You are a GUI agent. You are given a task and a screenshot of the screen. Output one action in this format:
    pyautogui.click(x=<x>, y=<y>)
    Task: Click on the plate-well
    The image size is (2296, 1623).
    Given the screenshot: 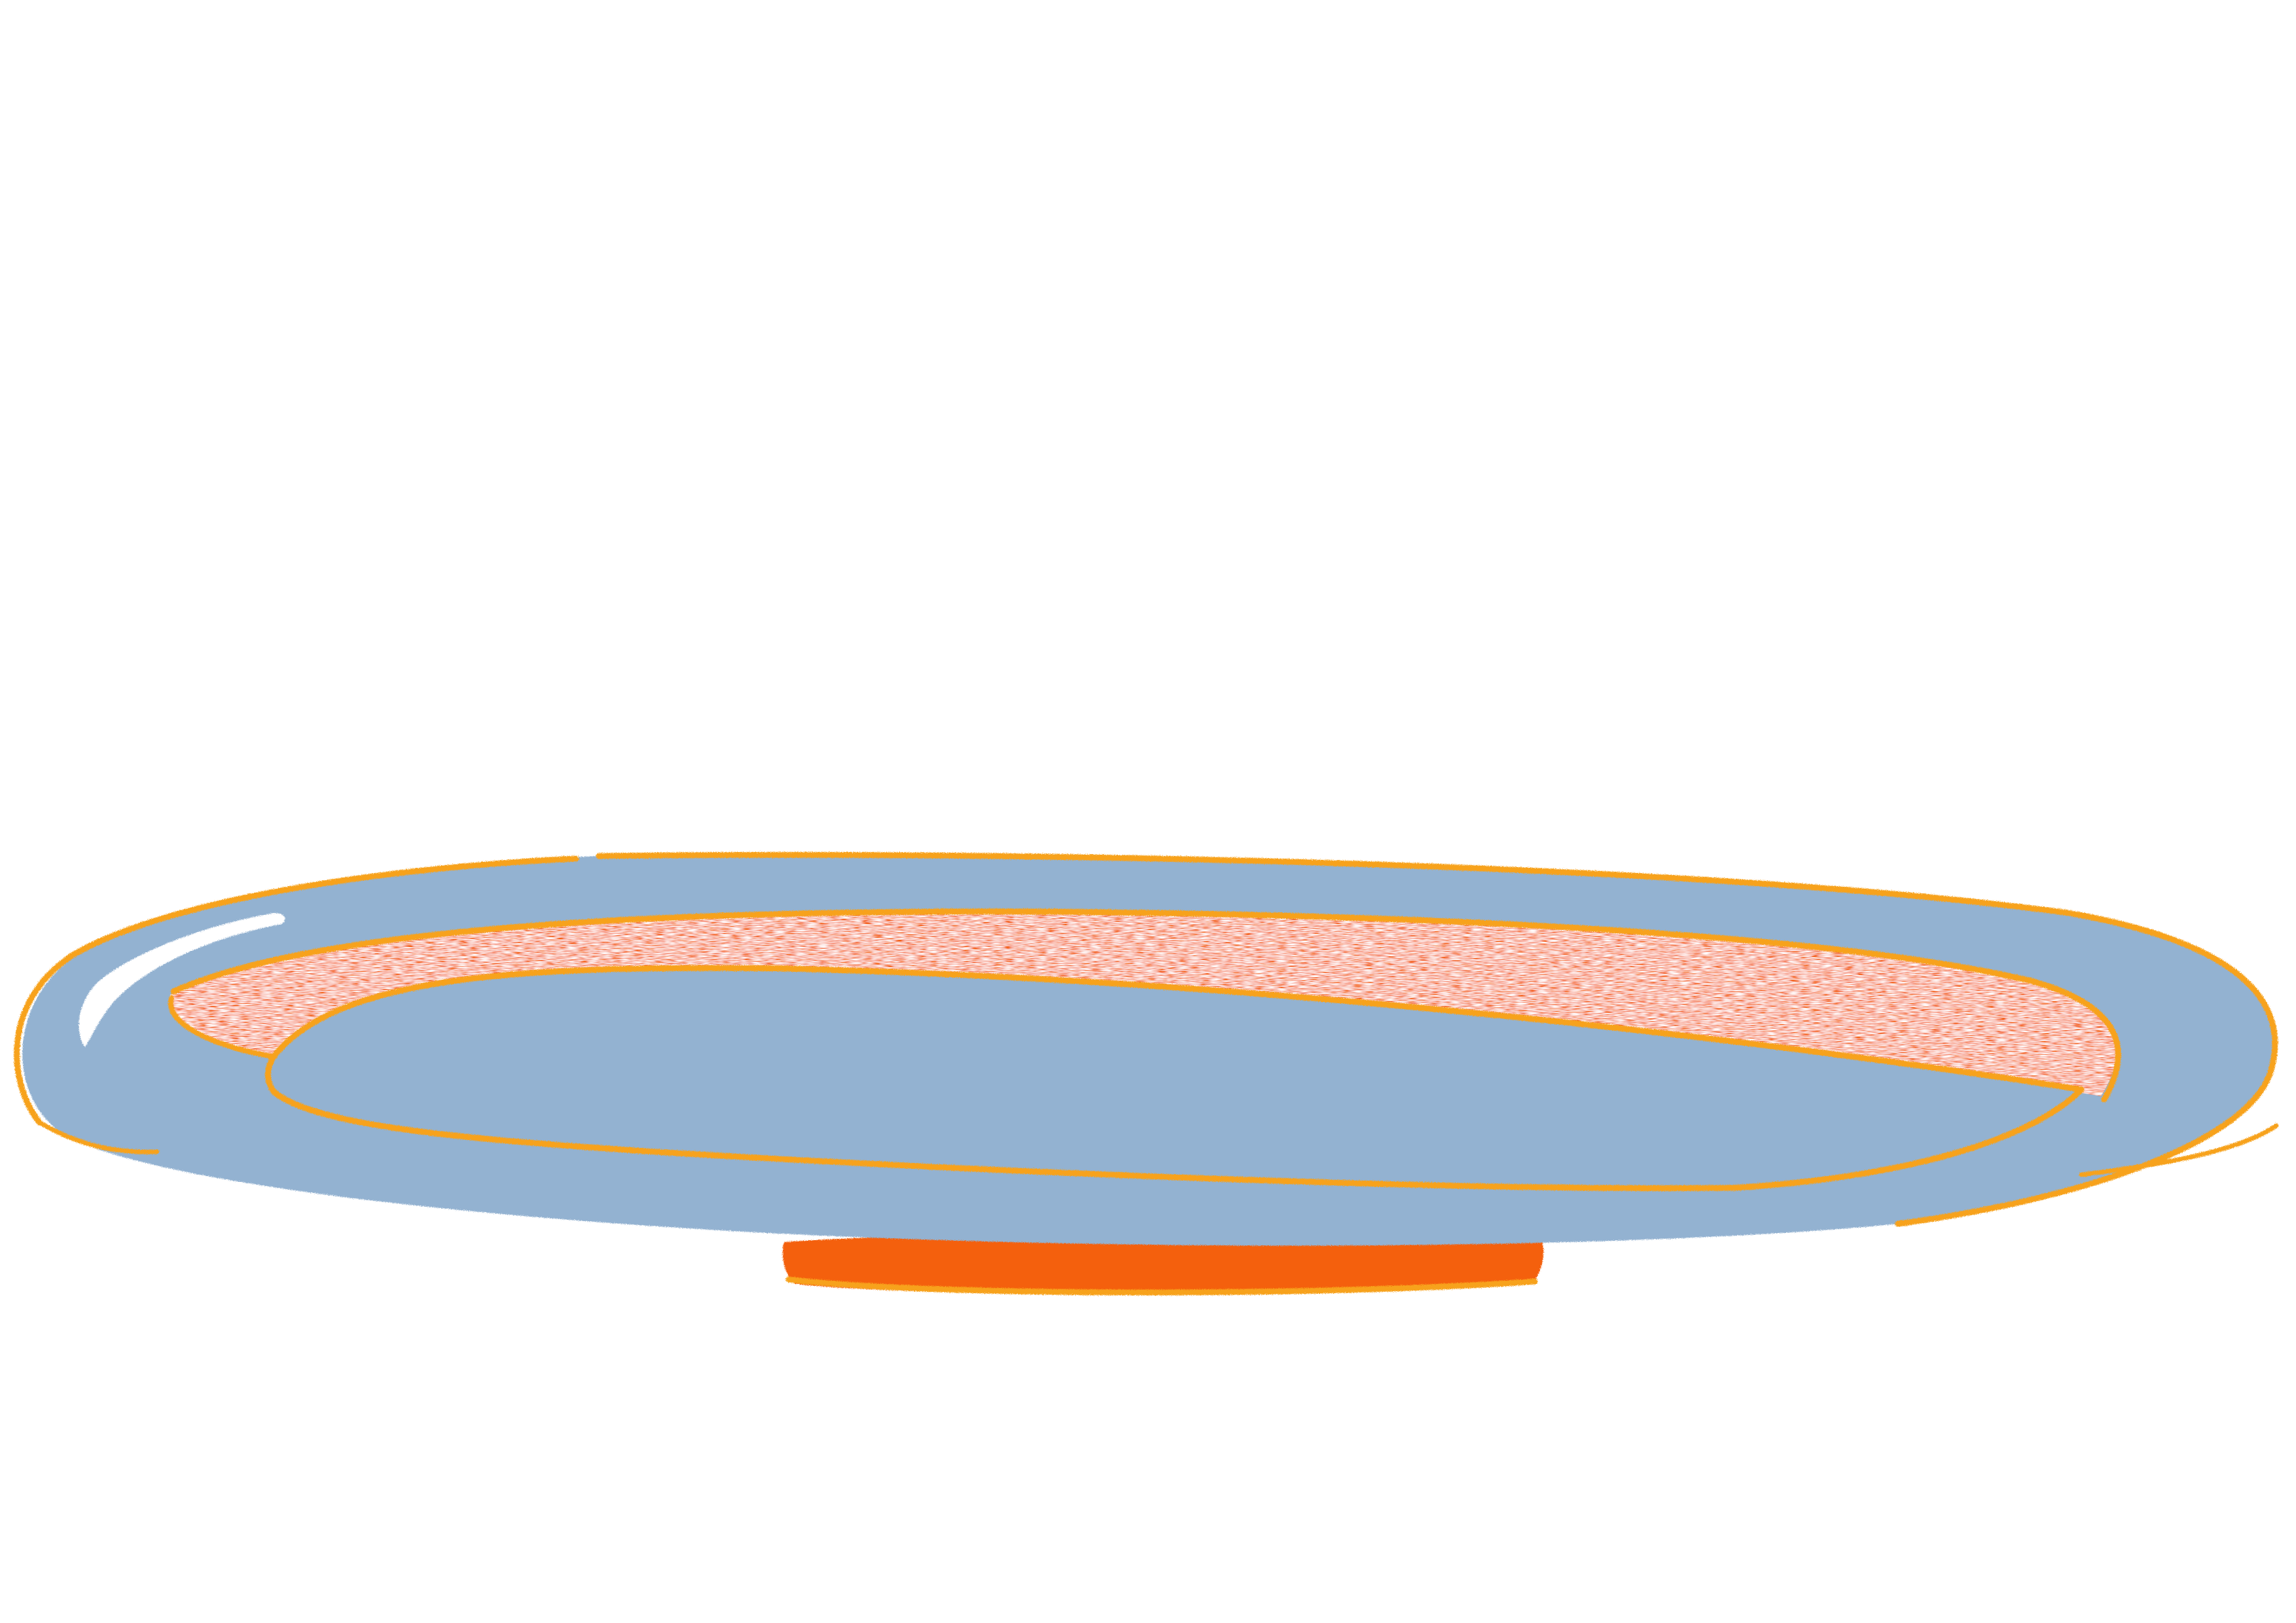 What is the action you would take?
    pyautogui.click(x=1175, y=1078)
    